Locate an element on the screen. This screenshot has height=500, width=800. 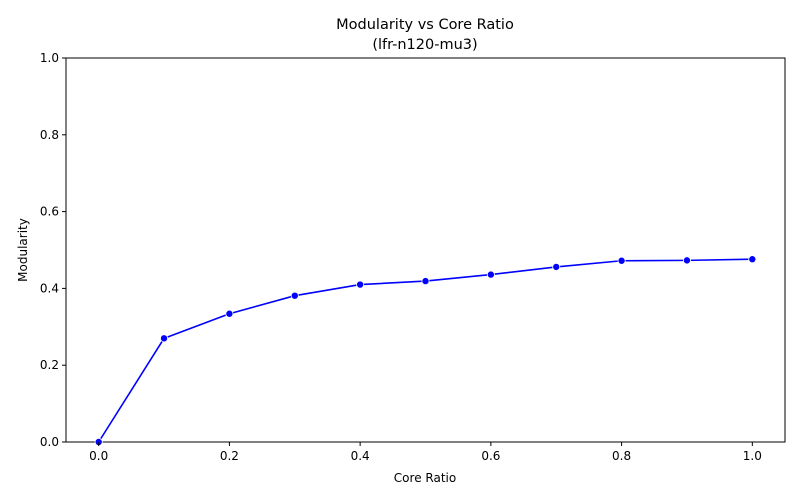
x-tick-label: 0.4 is located at coordinates (360, 456).